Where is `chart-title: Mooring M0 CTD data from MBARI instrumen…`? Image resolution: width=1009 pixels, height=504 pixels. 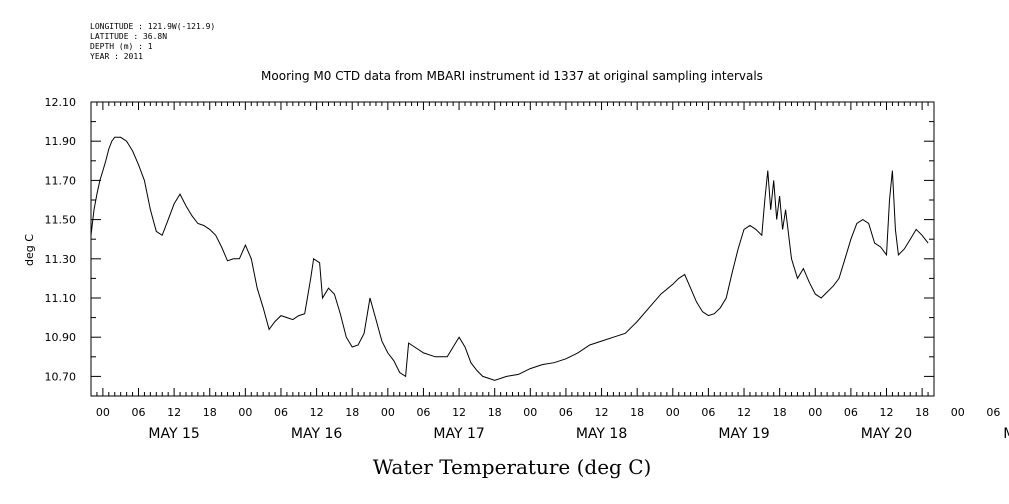 chart-title: Mooring M0 CTD data from MBARI instrumen… is located at coordinates (512, 76).